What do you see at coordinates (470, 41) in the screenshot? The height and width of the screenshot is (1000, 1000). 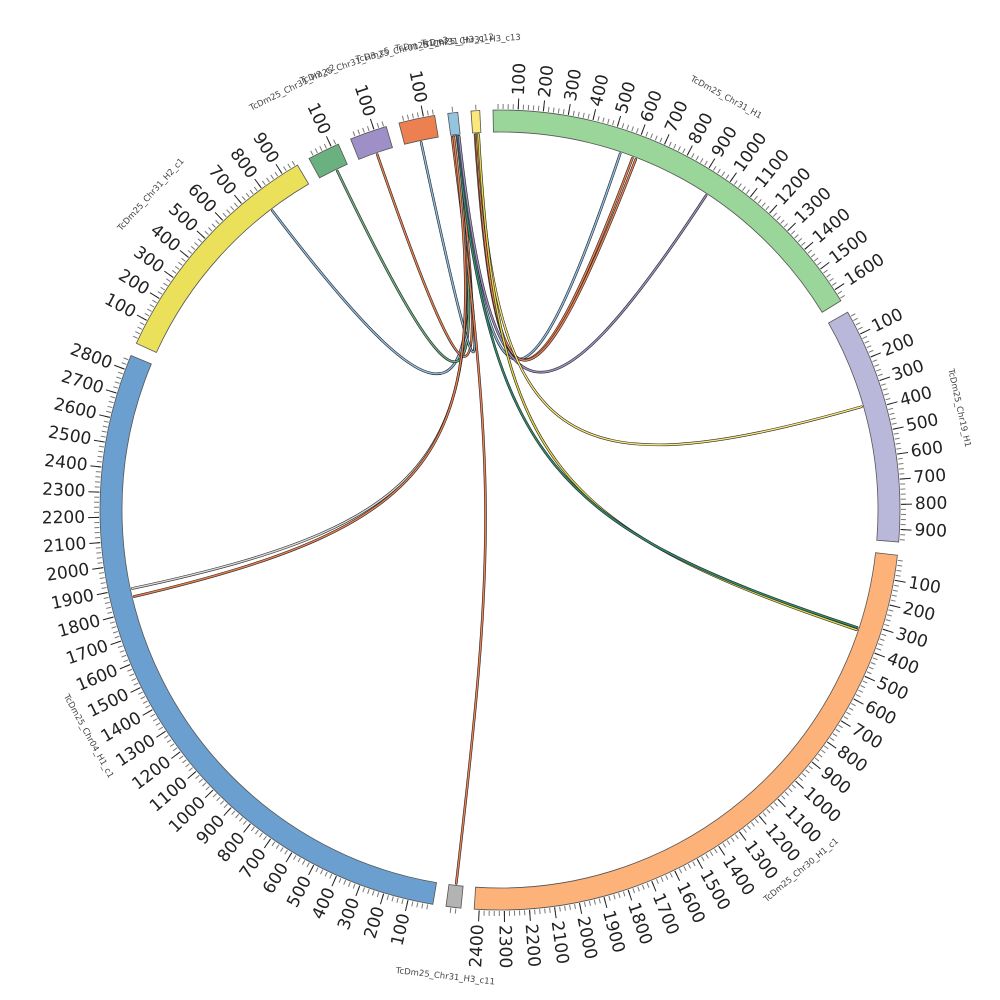 I see `segment-label: TcDm25_Chr31_H3_c13` at bounding box center [470, 41].